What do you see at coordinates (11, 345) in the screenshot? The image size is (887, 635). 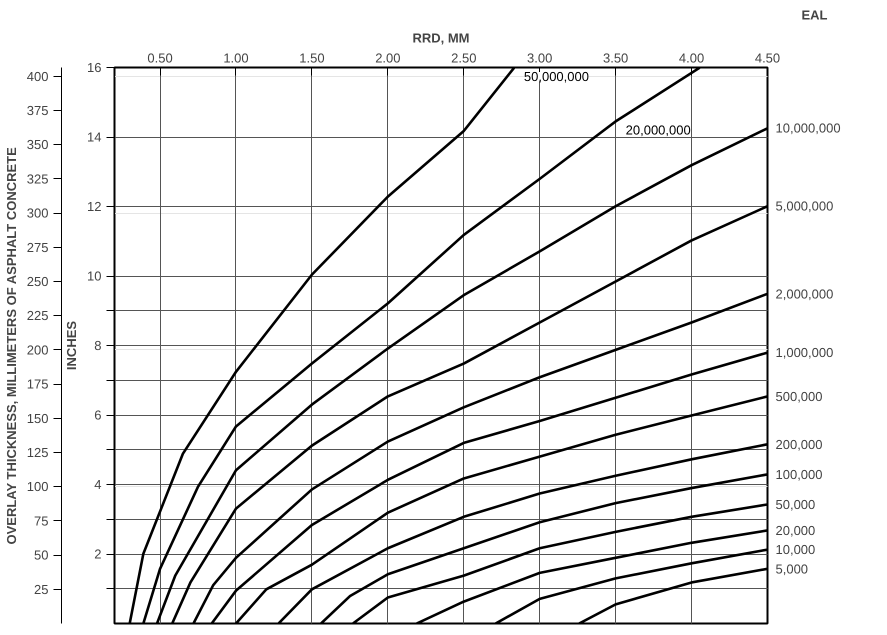 I see `y-axis-title: OVERLAY THICKNESS, MILLIMETERS OF ASPHALT CONCRETE` at bounding box center [11, 345].